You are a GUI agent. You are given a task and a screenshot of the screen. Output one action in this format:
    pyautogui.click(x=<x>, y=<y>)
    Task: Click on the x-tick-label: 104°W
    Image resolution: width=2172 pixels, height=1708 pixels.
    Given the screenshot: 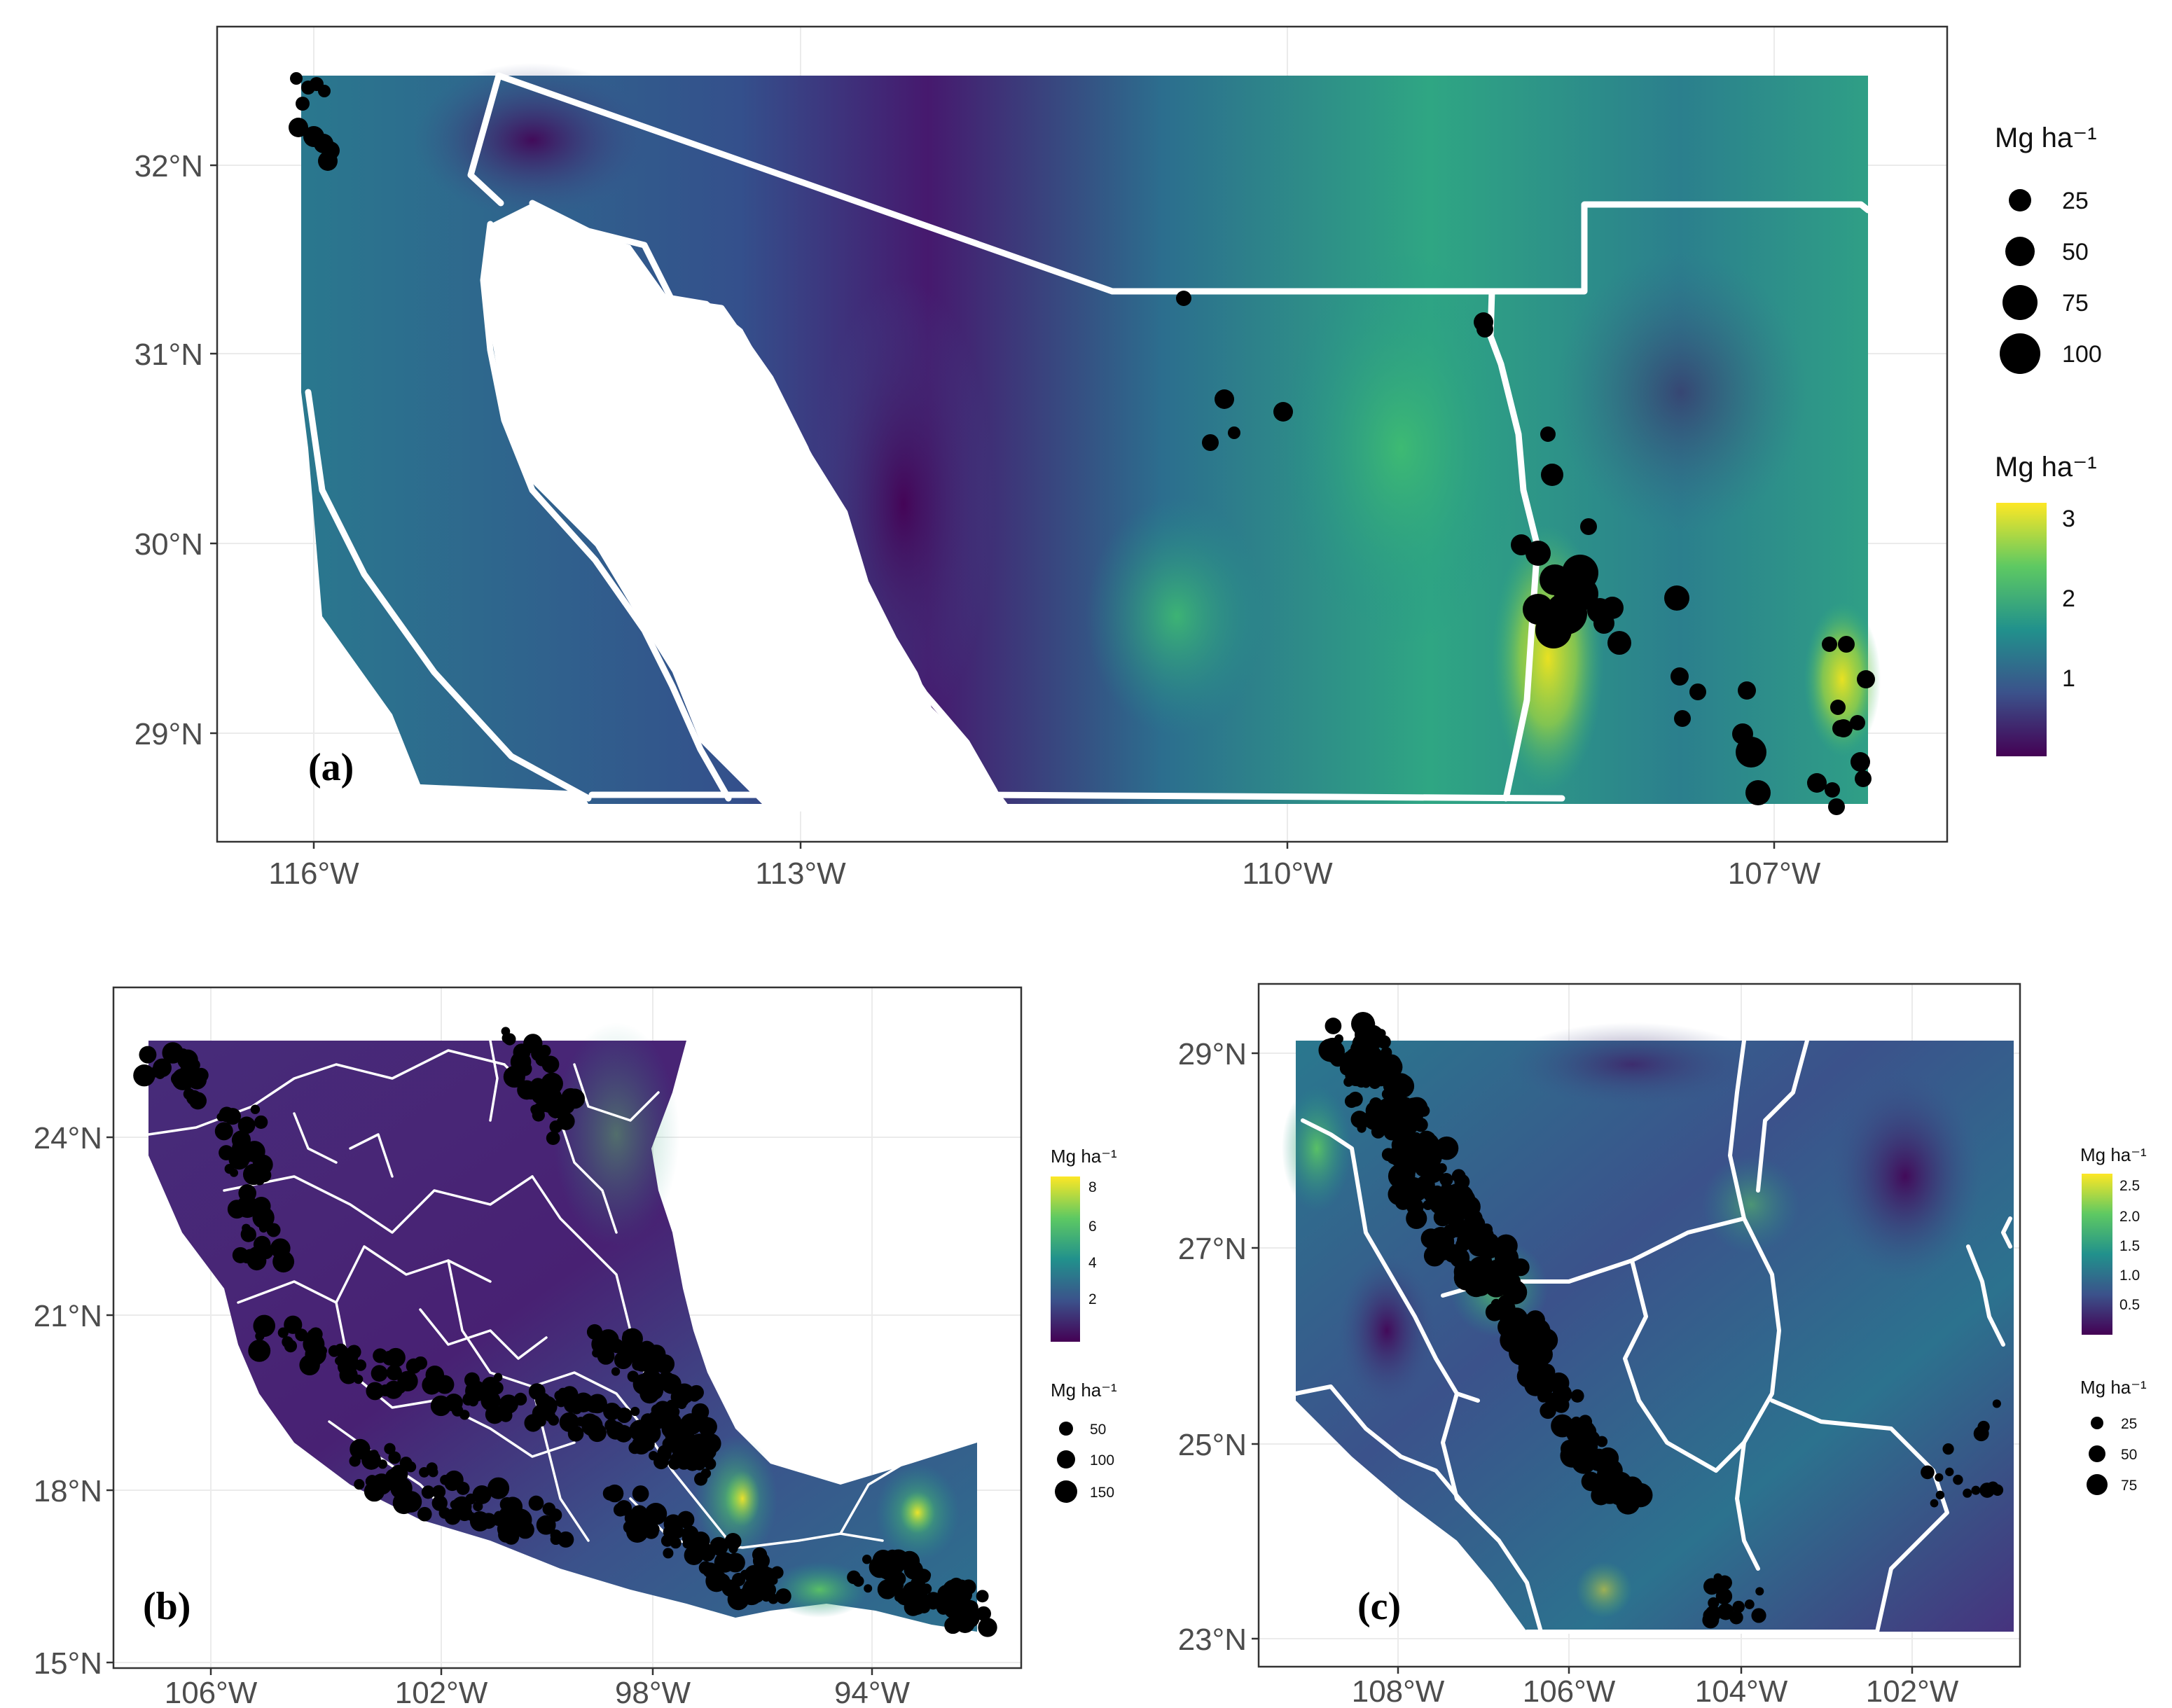 What is the action you would take?
    pyautogui.click(x=1741, y=1691)
    